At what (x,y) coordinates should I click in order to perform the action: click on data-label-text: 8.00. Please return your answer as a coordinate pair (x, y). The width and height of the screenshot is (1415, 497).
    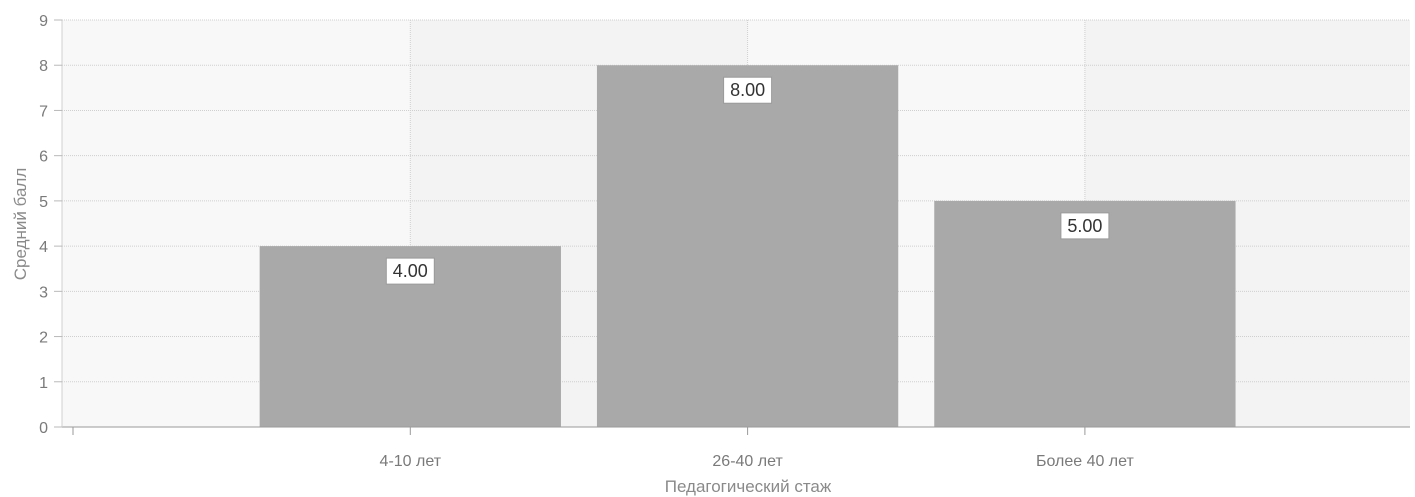
    Looking at the image, I should click on (747, 90).